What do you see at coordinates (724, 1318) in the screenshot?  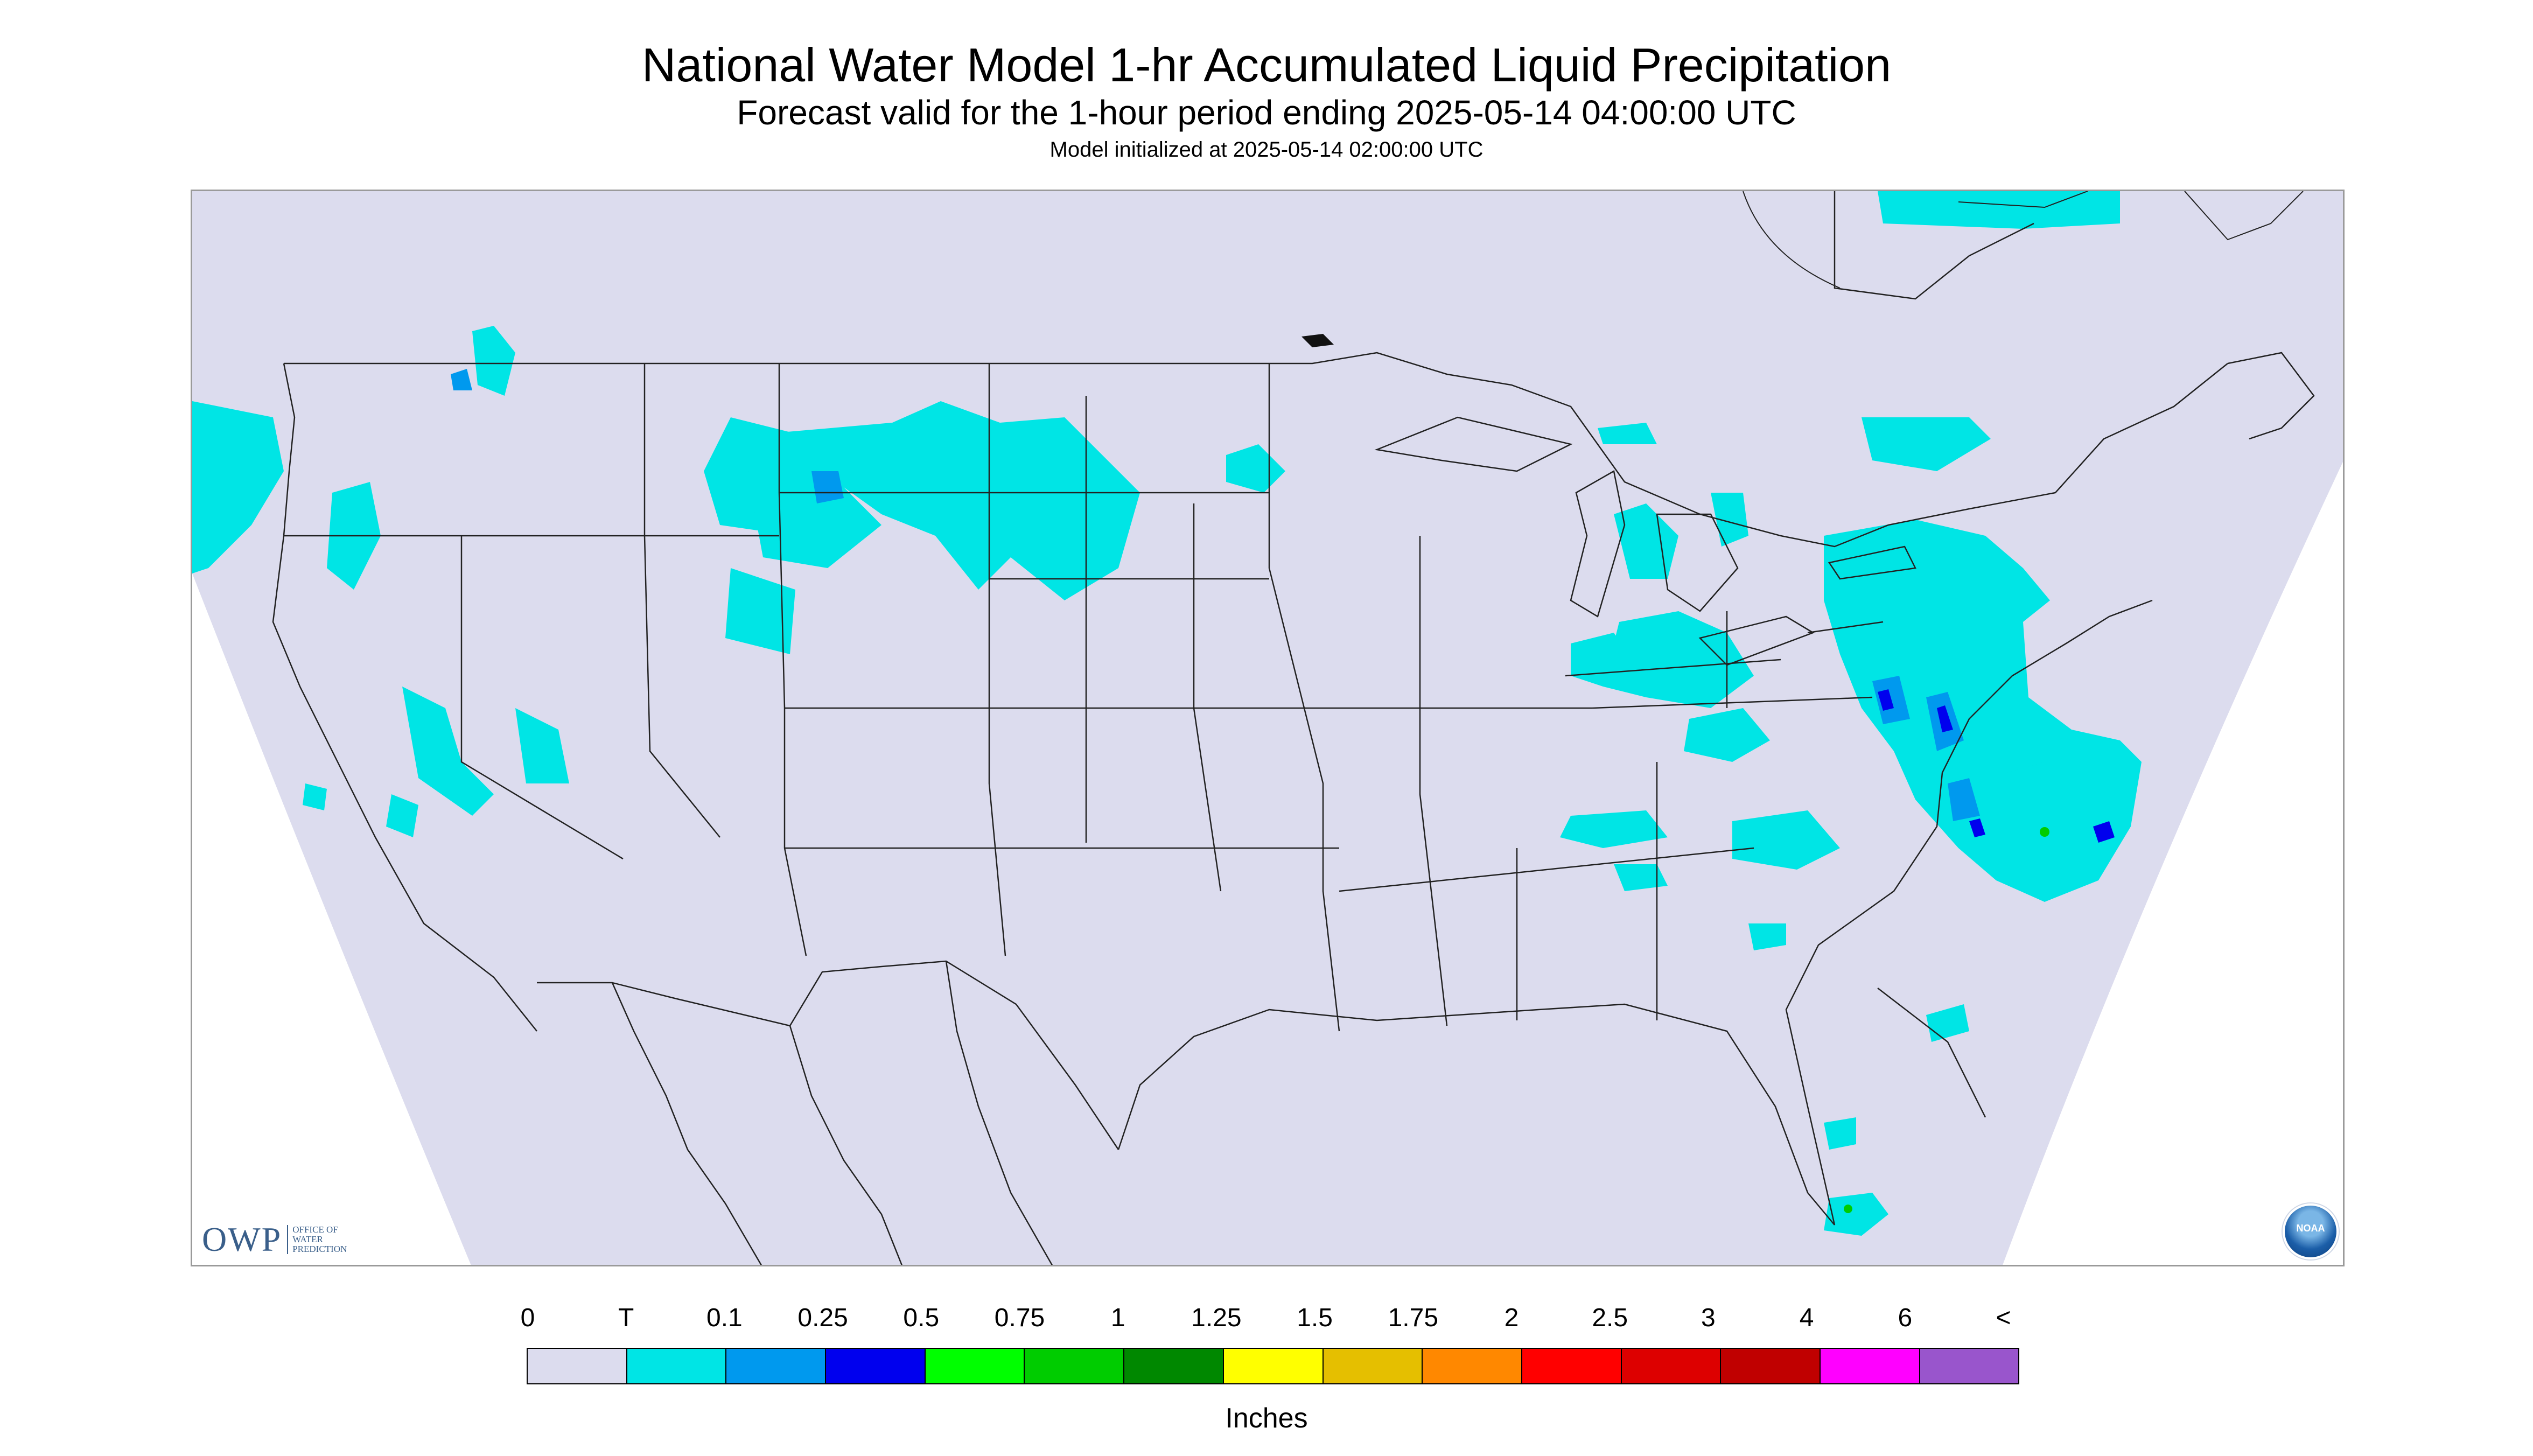 I see `legend-tick-label: 0.1` at bounding box center [724, 1318].